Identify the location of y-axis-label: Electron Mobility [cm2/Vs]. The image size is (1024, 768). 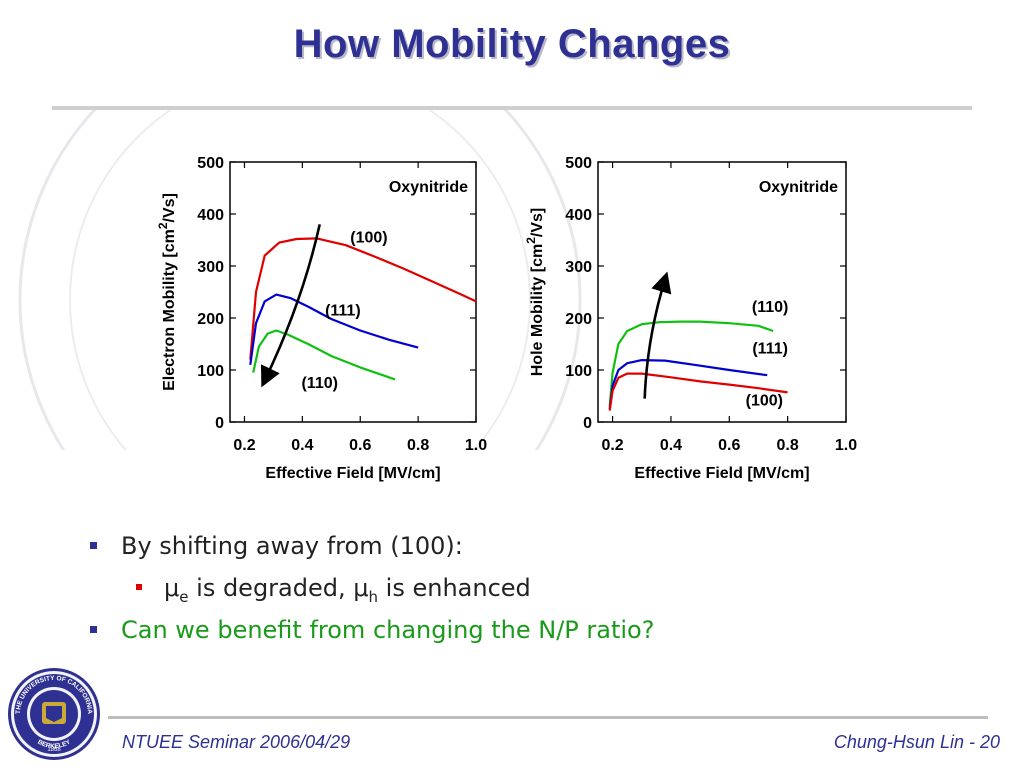
(167, 292).